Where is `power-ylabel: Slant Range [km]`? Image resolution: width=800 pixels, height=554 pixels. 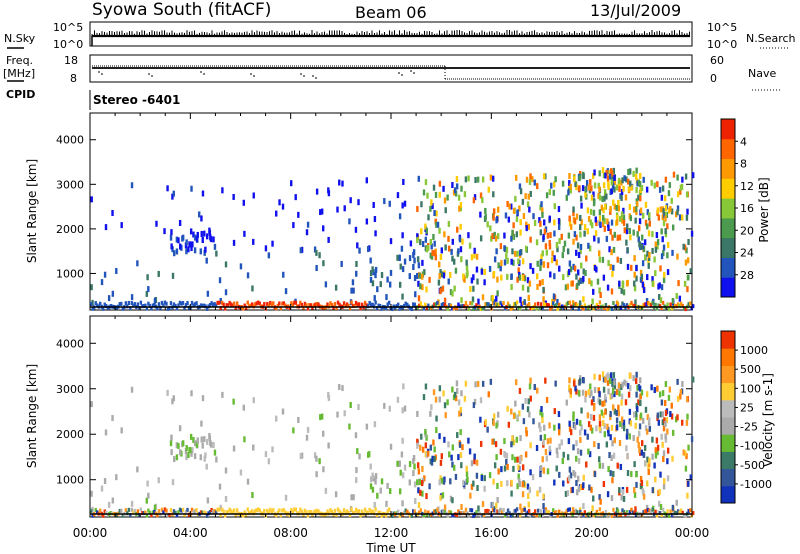
power-ylabel: Slant Range [km] is located at coordinates (32, 211).